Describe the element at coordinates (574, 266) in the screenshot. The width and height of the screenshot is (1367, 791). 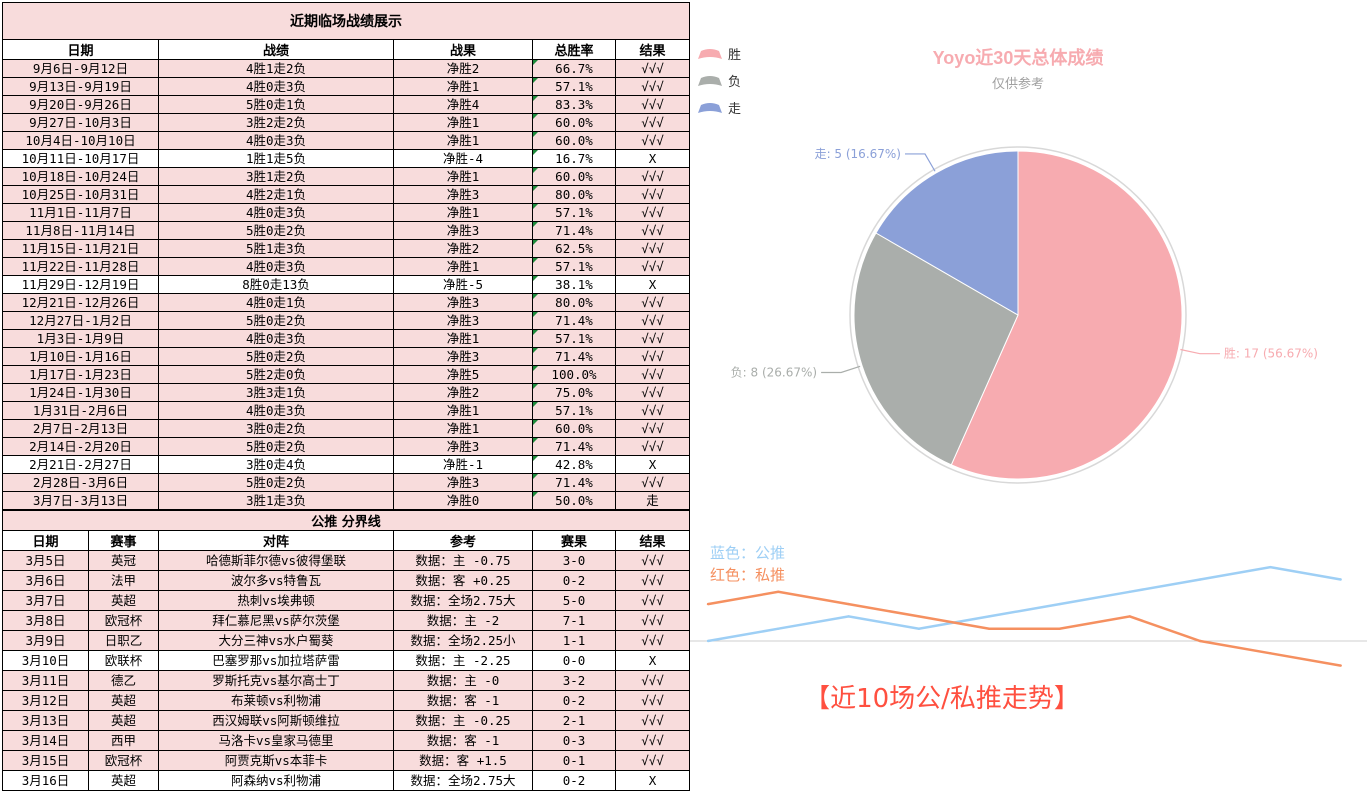
I see `col-winrate-cell: 57.1%` at that location.